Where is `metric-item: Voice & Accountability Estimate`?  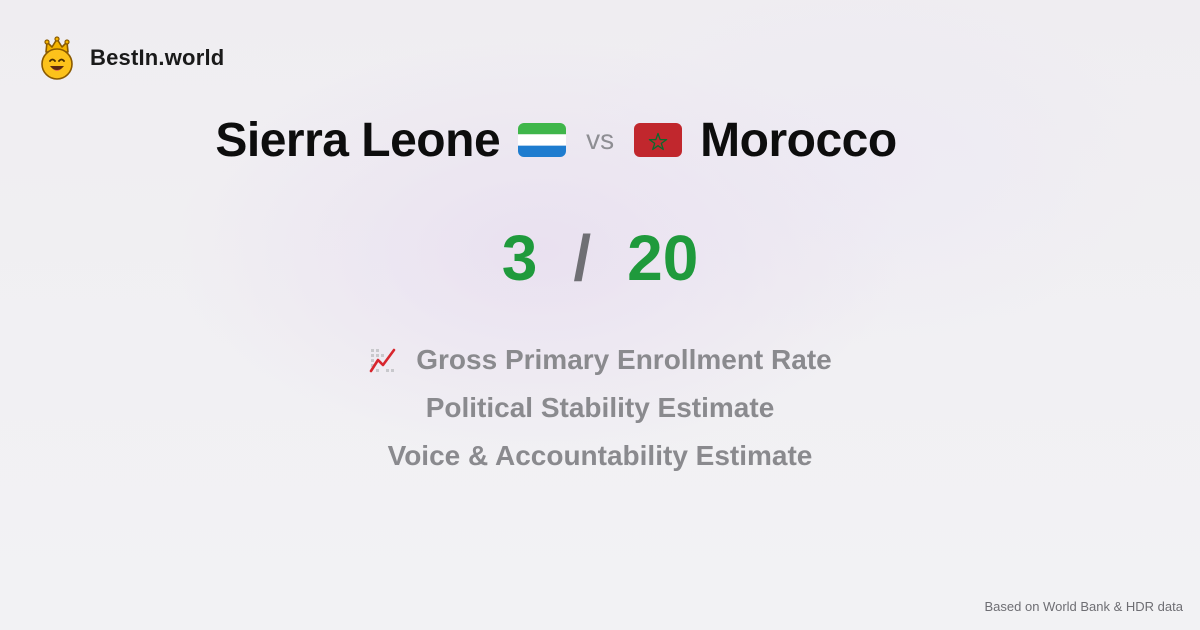
metric-item: Voice & Accountability Estimate is located at coordinates (600, 456).